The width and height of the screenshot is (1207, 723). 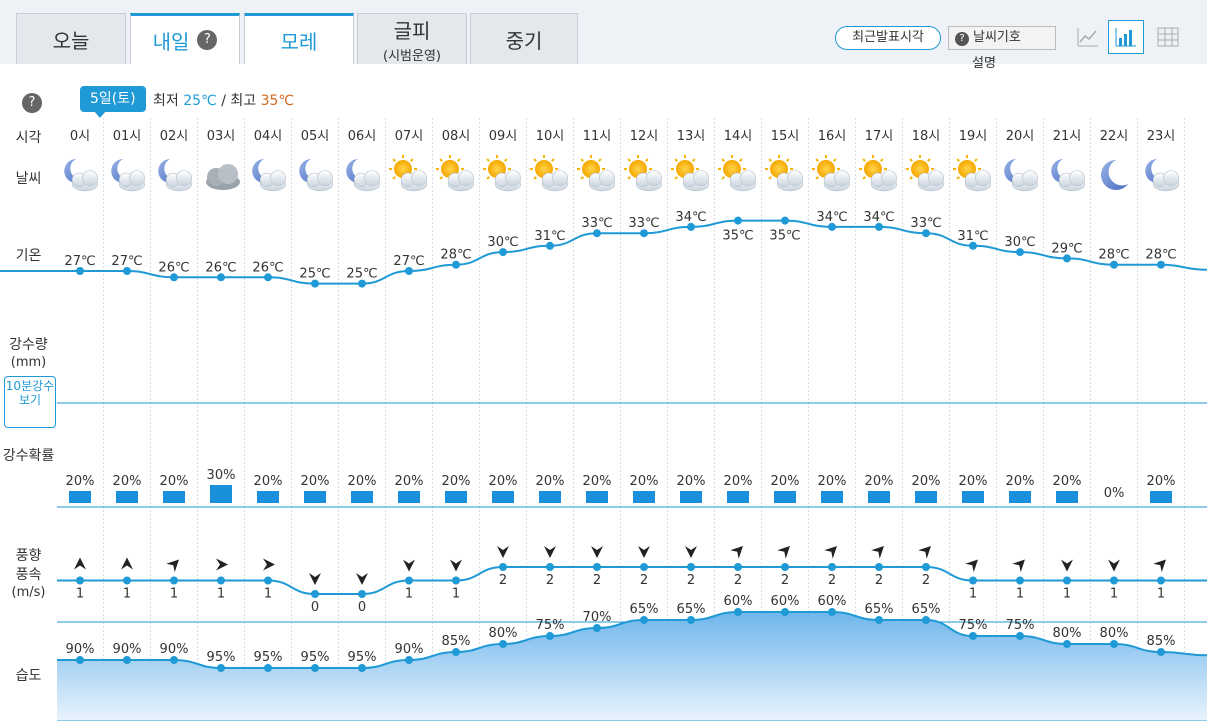 I want to click on tab-midterm: 중기, so click(x=524, y=38).